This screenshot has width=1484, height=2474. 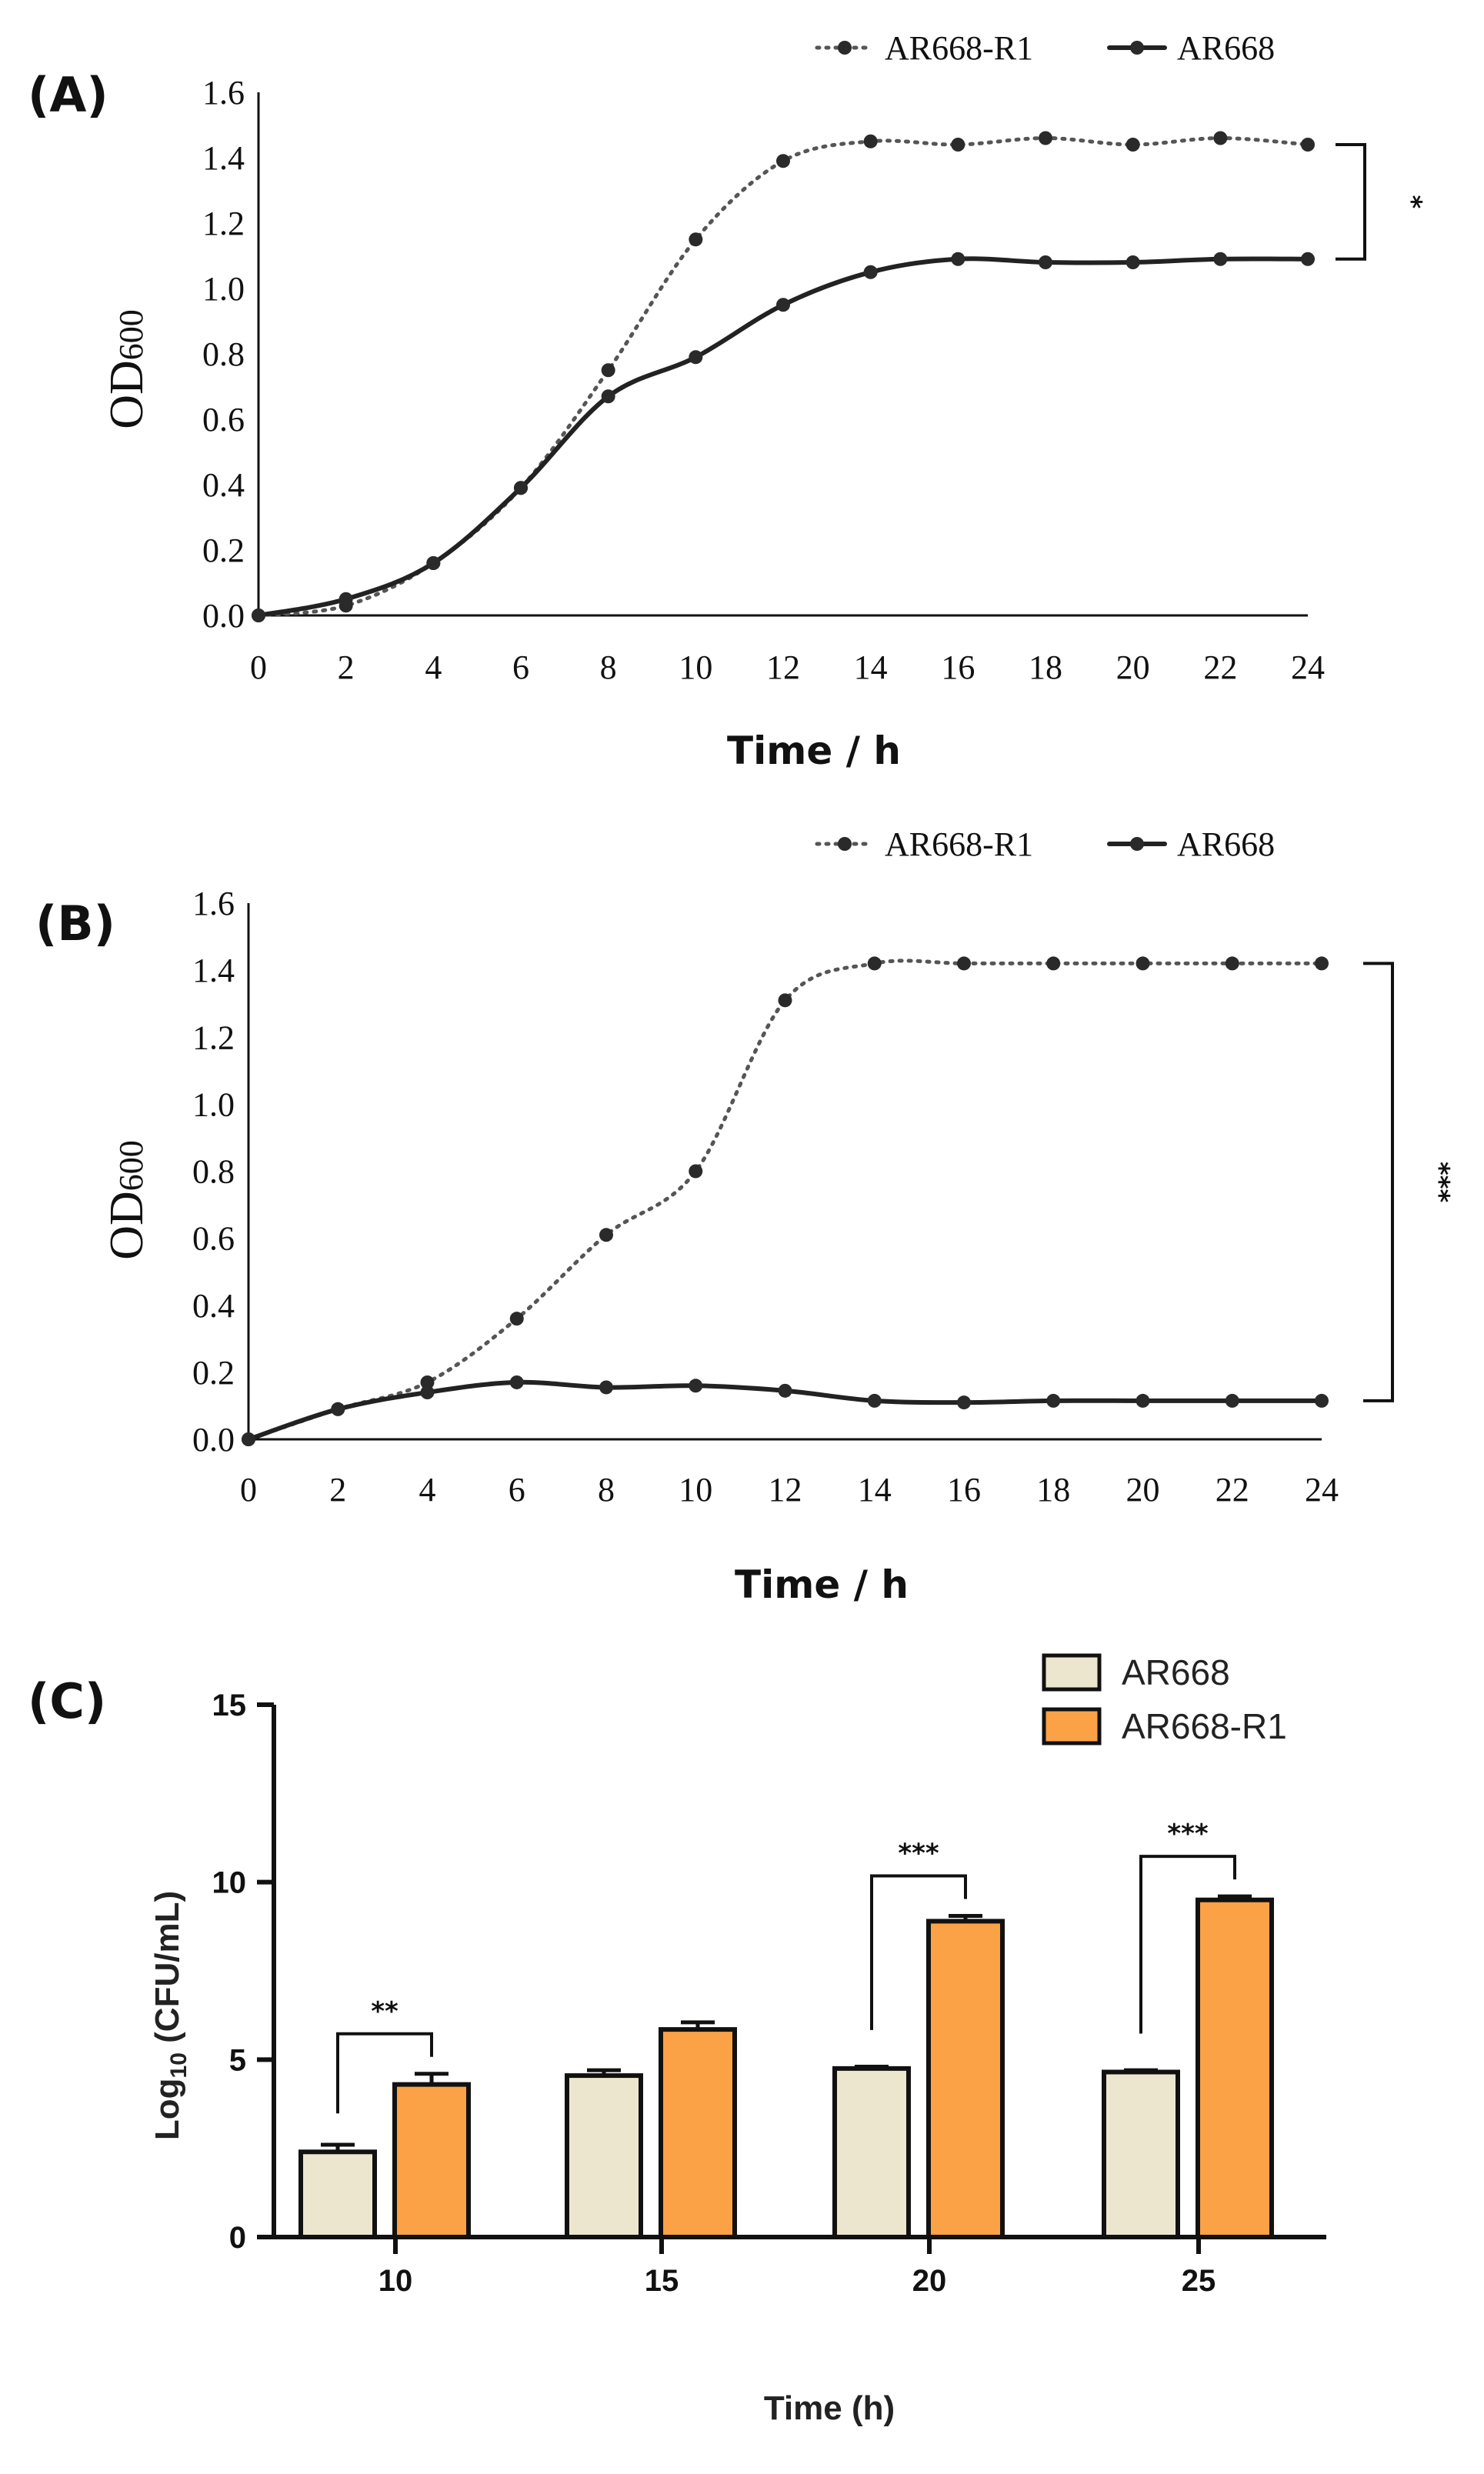 What do you see at coordinates (1308, 667) in the screenshot?
I see `a-x-tick-label: 24` at bounding box center [1308, 667].